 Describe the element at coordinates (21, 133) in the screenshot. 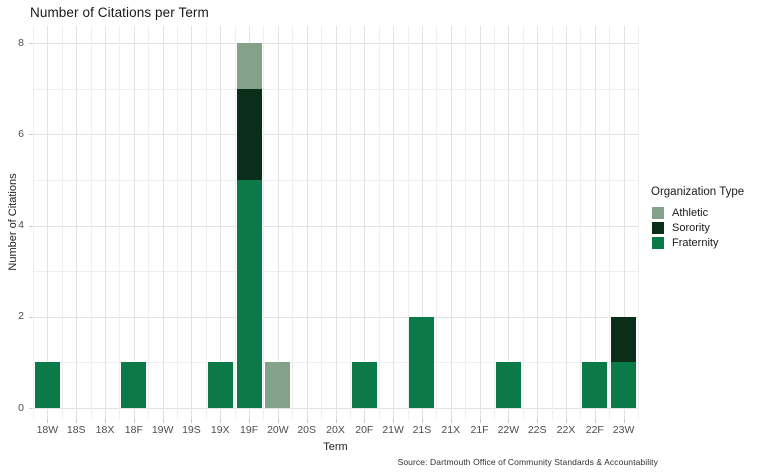

I see `y-tick-label: 6` at that location.